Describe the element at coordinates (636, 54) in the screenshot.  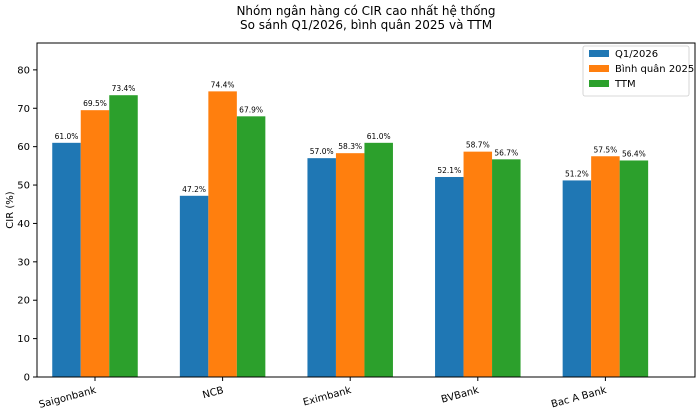
I see `legend-label: Q1/2026` at that location.